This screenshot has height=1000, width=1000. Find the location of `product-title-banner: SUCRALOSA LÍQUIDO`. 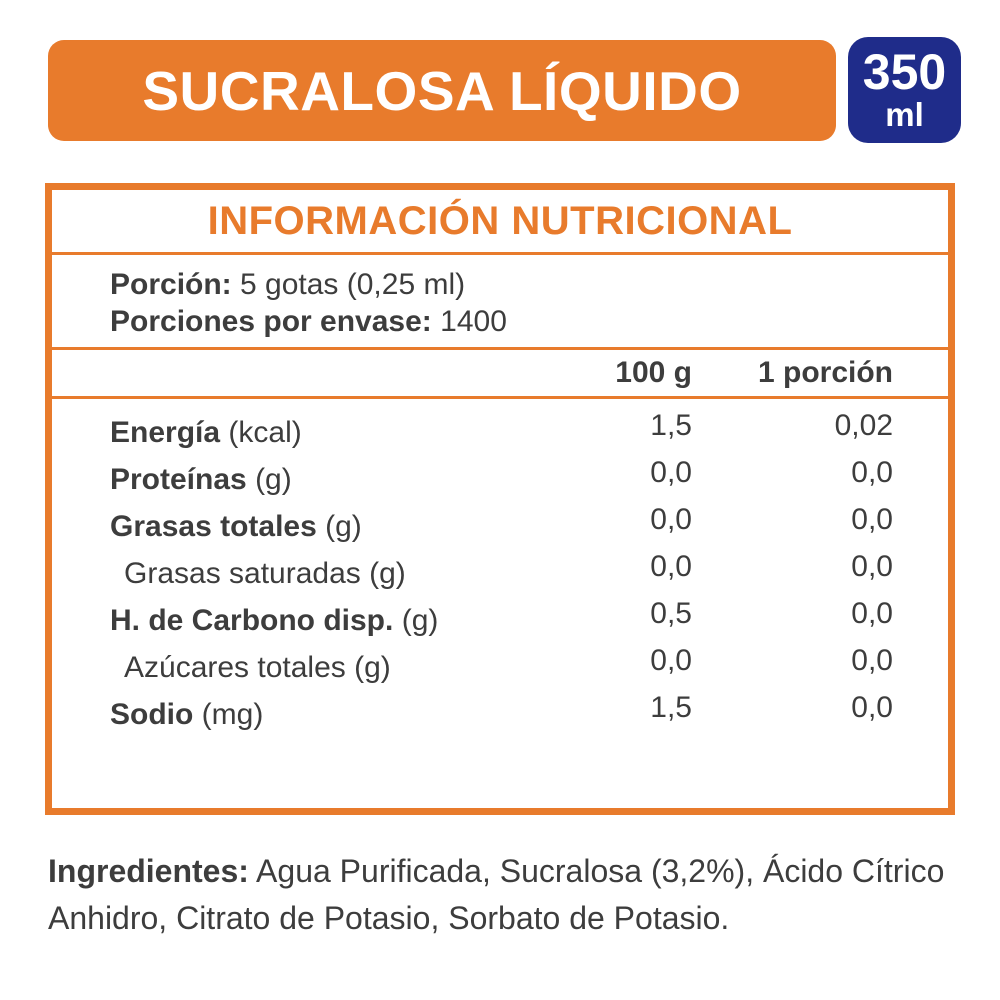

product-title-banner: SUCRALOSA LÍQUIDO is located at coordinates (442, 90).